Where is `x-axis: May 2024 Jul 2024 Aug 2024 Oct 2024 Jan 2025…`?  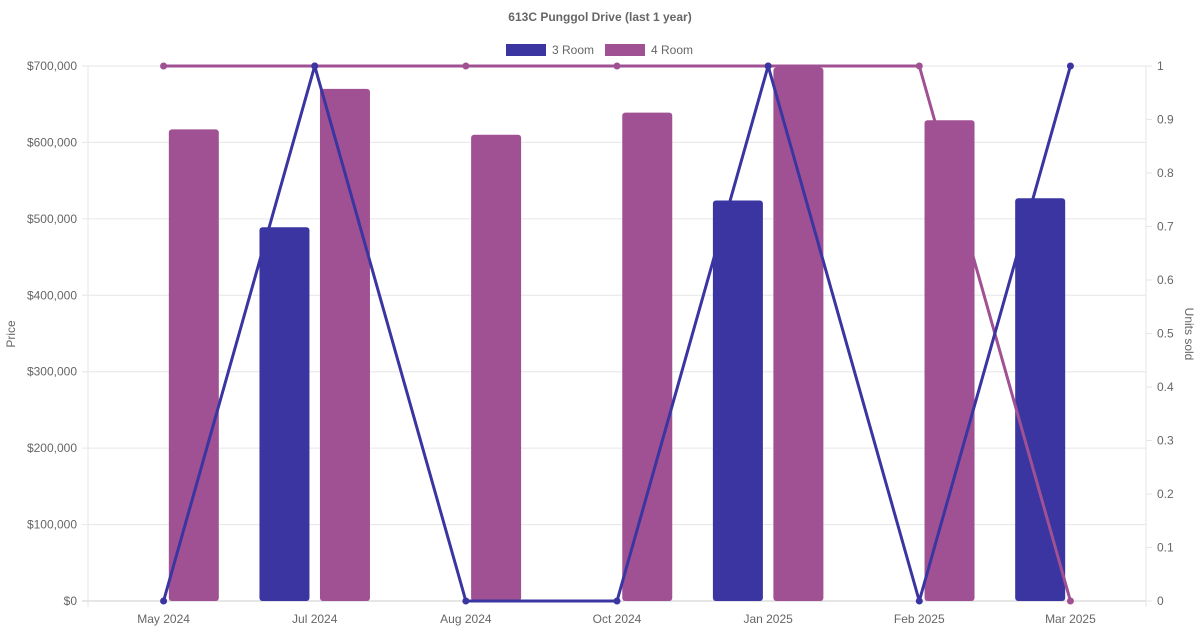 x-axis: May 2024 Jul 2024 Aug 2024 Oct 2024 Jan 2025… is located at coordinates (616, 619).